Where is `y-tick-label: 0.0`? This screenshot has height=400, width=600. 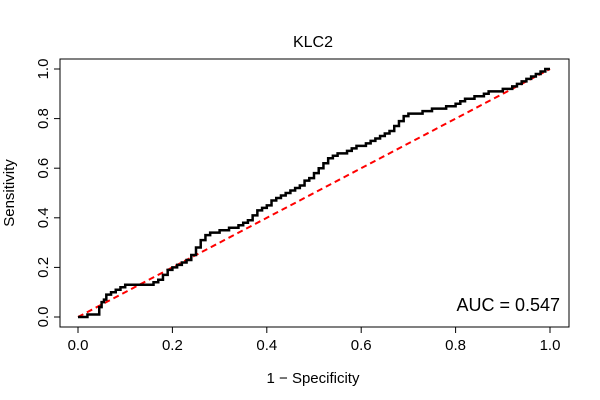
y-tick-label: 0.0 is located at coordinates (43, 317).